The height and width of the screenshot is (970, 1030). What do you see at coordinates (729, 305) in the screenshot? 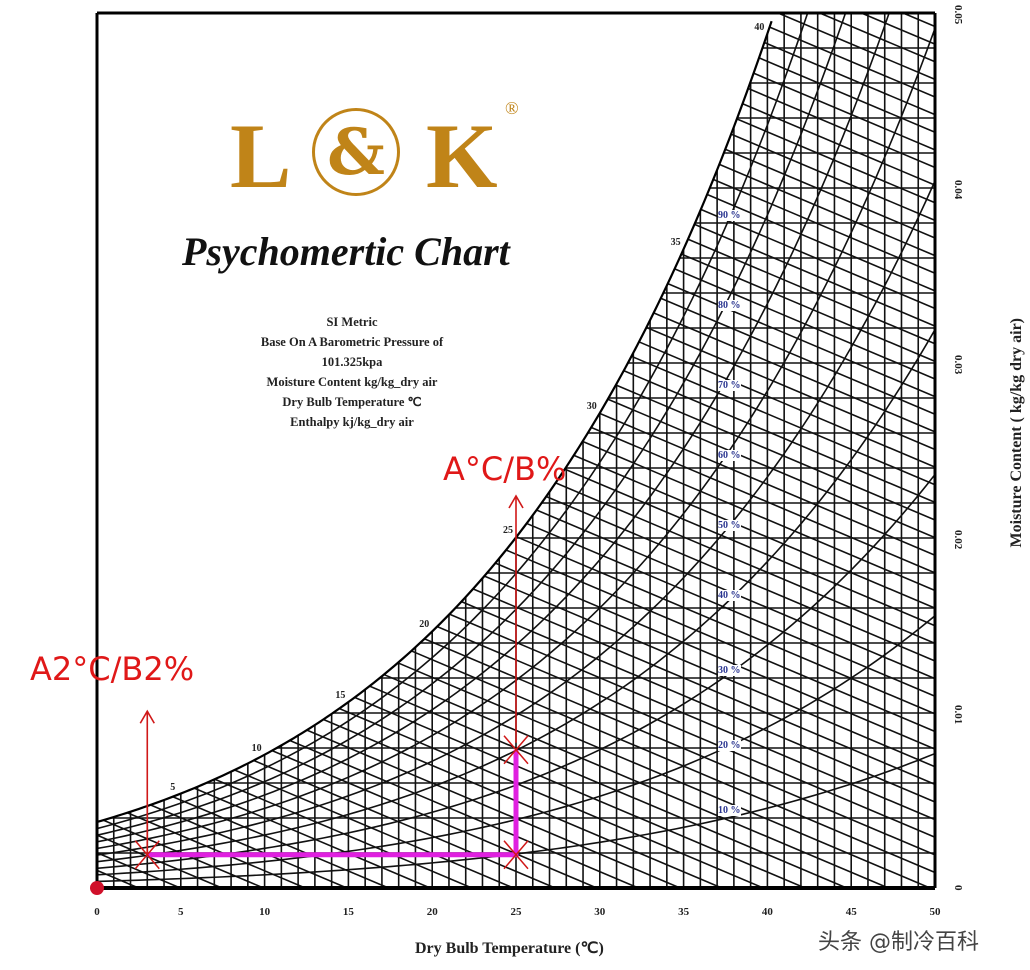
I see `relative-humidity-label: 80 %` at bounding box center [729, 305].